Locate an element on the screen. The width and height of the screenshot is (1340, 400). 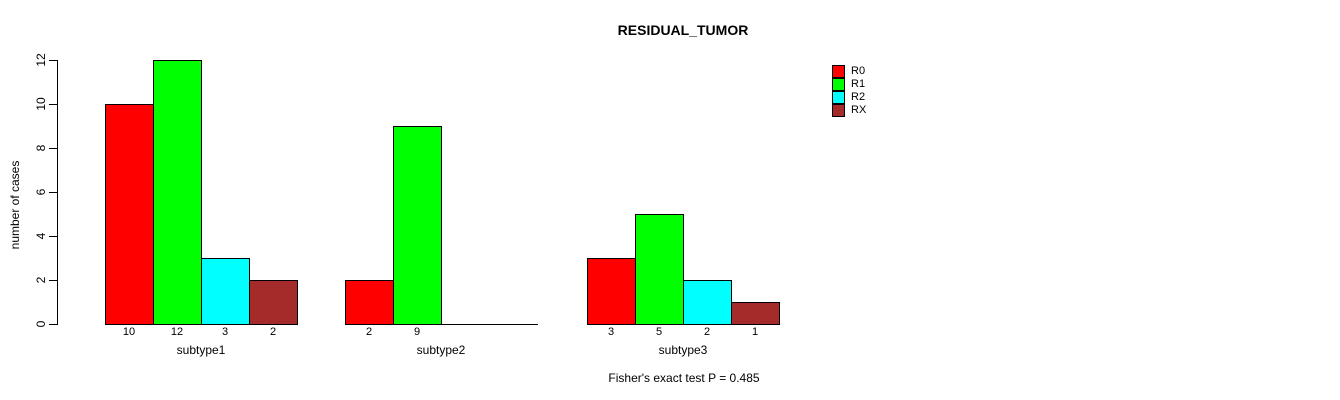
x-category-label-subtype3: subtype3 is located at coordinates (683, 350).